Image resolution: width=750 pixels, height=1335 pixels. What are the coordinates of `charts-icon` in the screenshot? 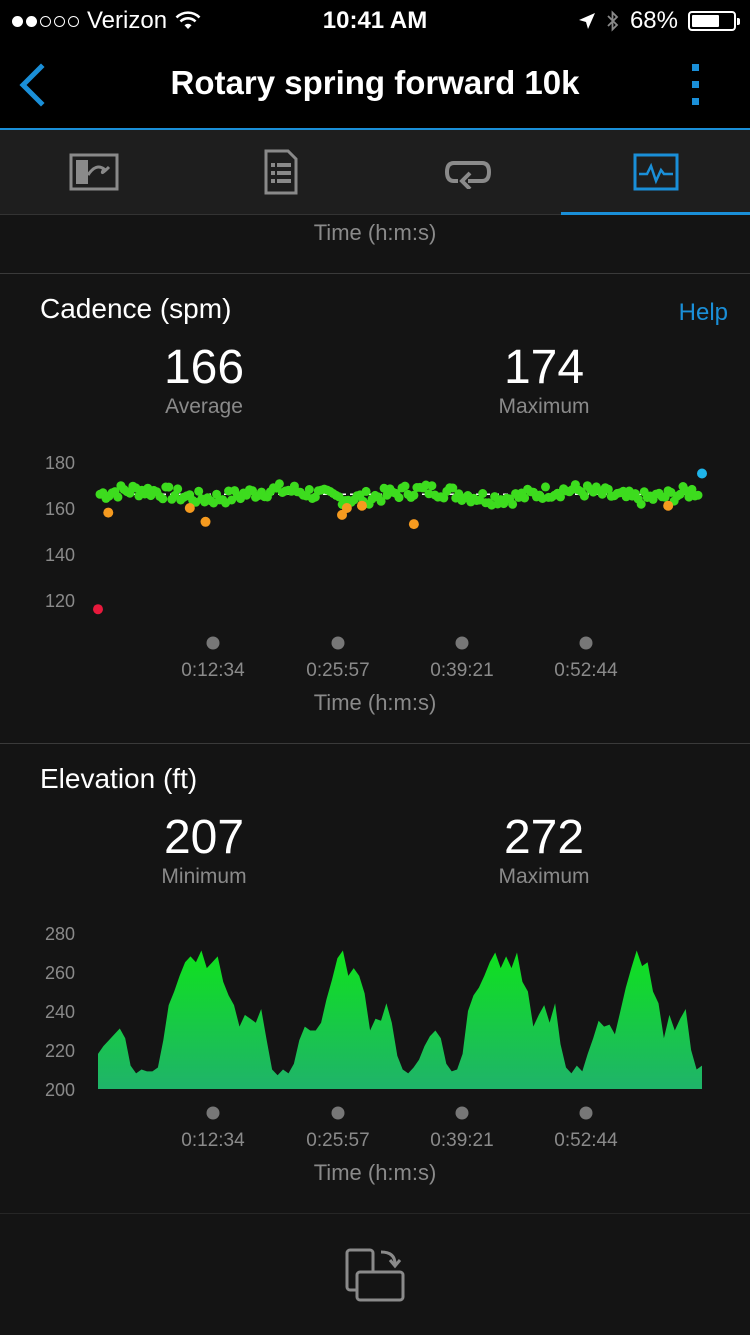 It's located at (655, 172).